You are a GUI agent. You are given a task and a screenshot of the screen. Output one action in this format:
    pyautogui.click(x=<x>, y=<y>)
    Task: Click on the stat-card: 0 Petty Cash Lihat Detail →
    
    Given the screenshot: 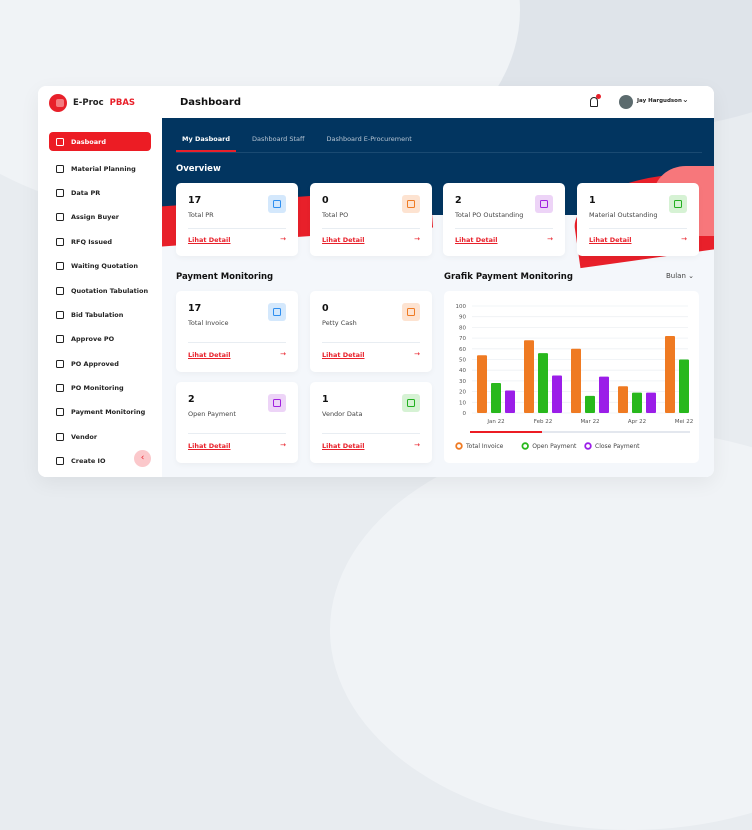 What is the action you would take?
    pyautogui.click(x=371, y=331)
    